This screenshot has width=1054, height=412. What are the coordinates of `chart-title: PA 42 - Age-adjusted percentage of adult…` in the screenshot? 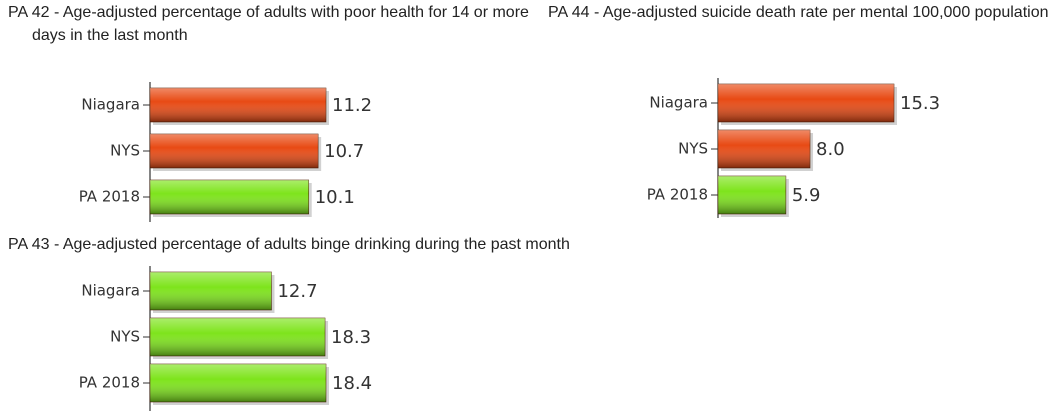 It's located at (268, 24).